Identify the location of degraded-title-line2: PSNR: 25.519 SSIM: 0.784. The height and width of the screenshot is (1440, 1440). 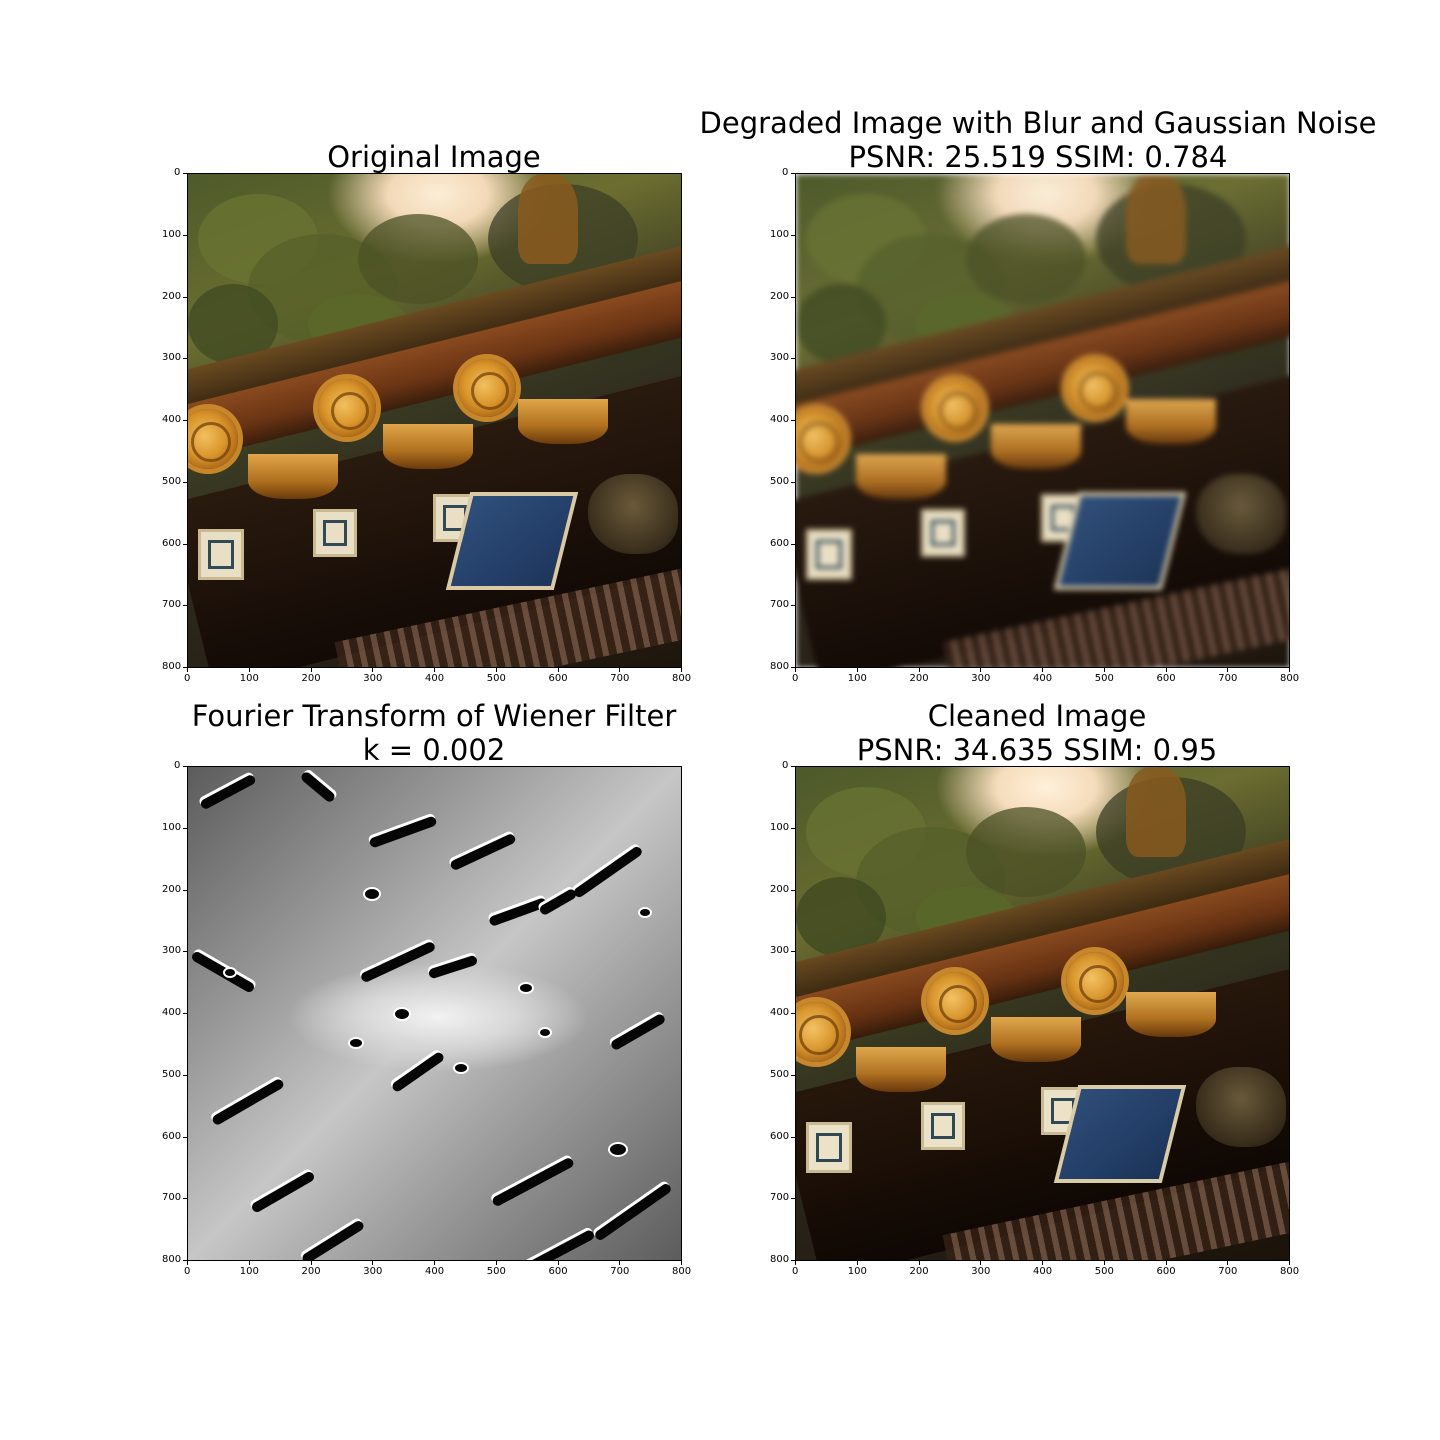
(1038, 157).